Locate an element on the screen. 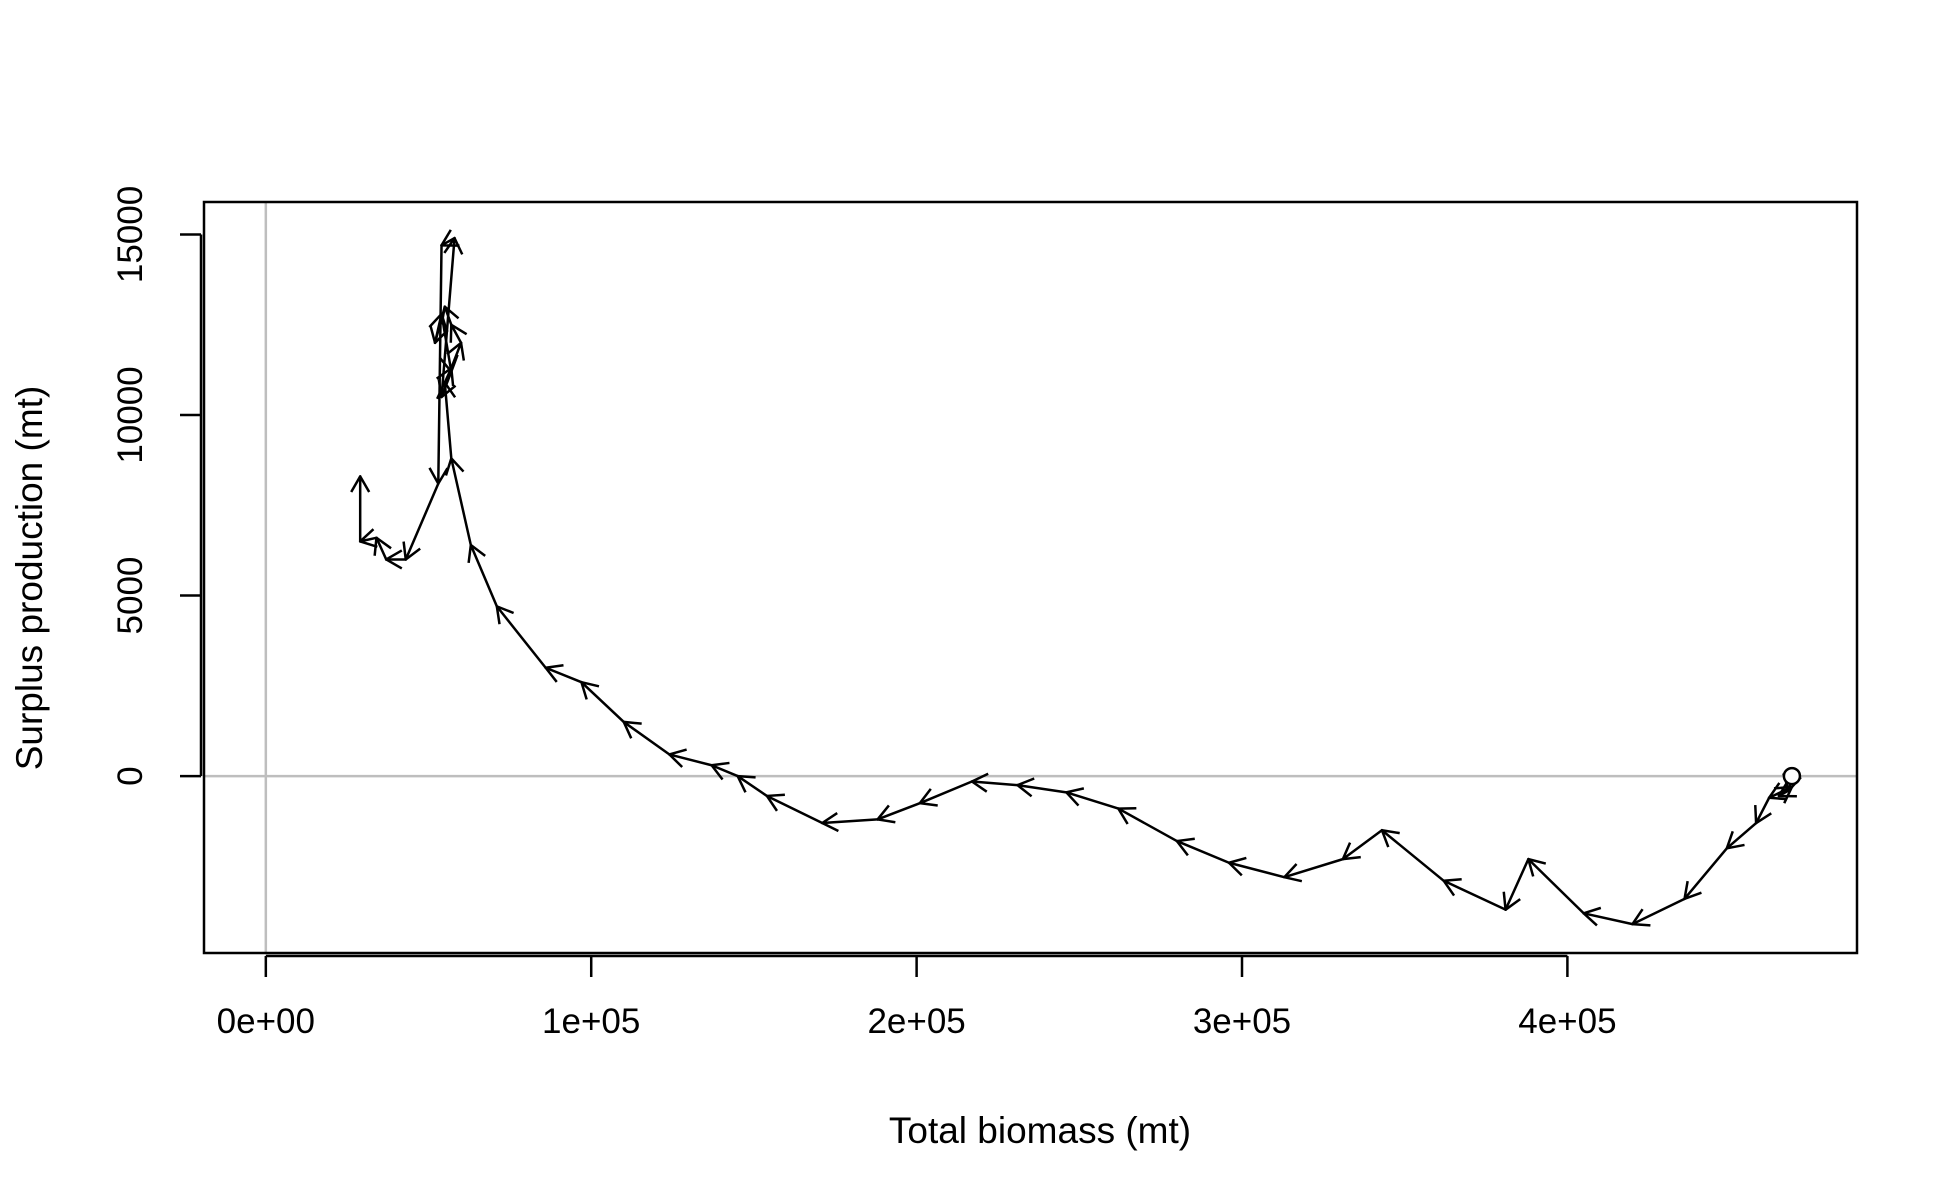  x-axis: 0e+00 1e+05 2e+05 3e+05 4e+05 is located at coordinates (917, 997).